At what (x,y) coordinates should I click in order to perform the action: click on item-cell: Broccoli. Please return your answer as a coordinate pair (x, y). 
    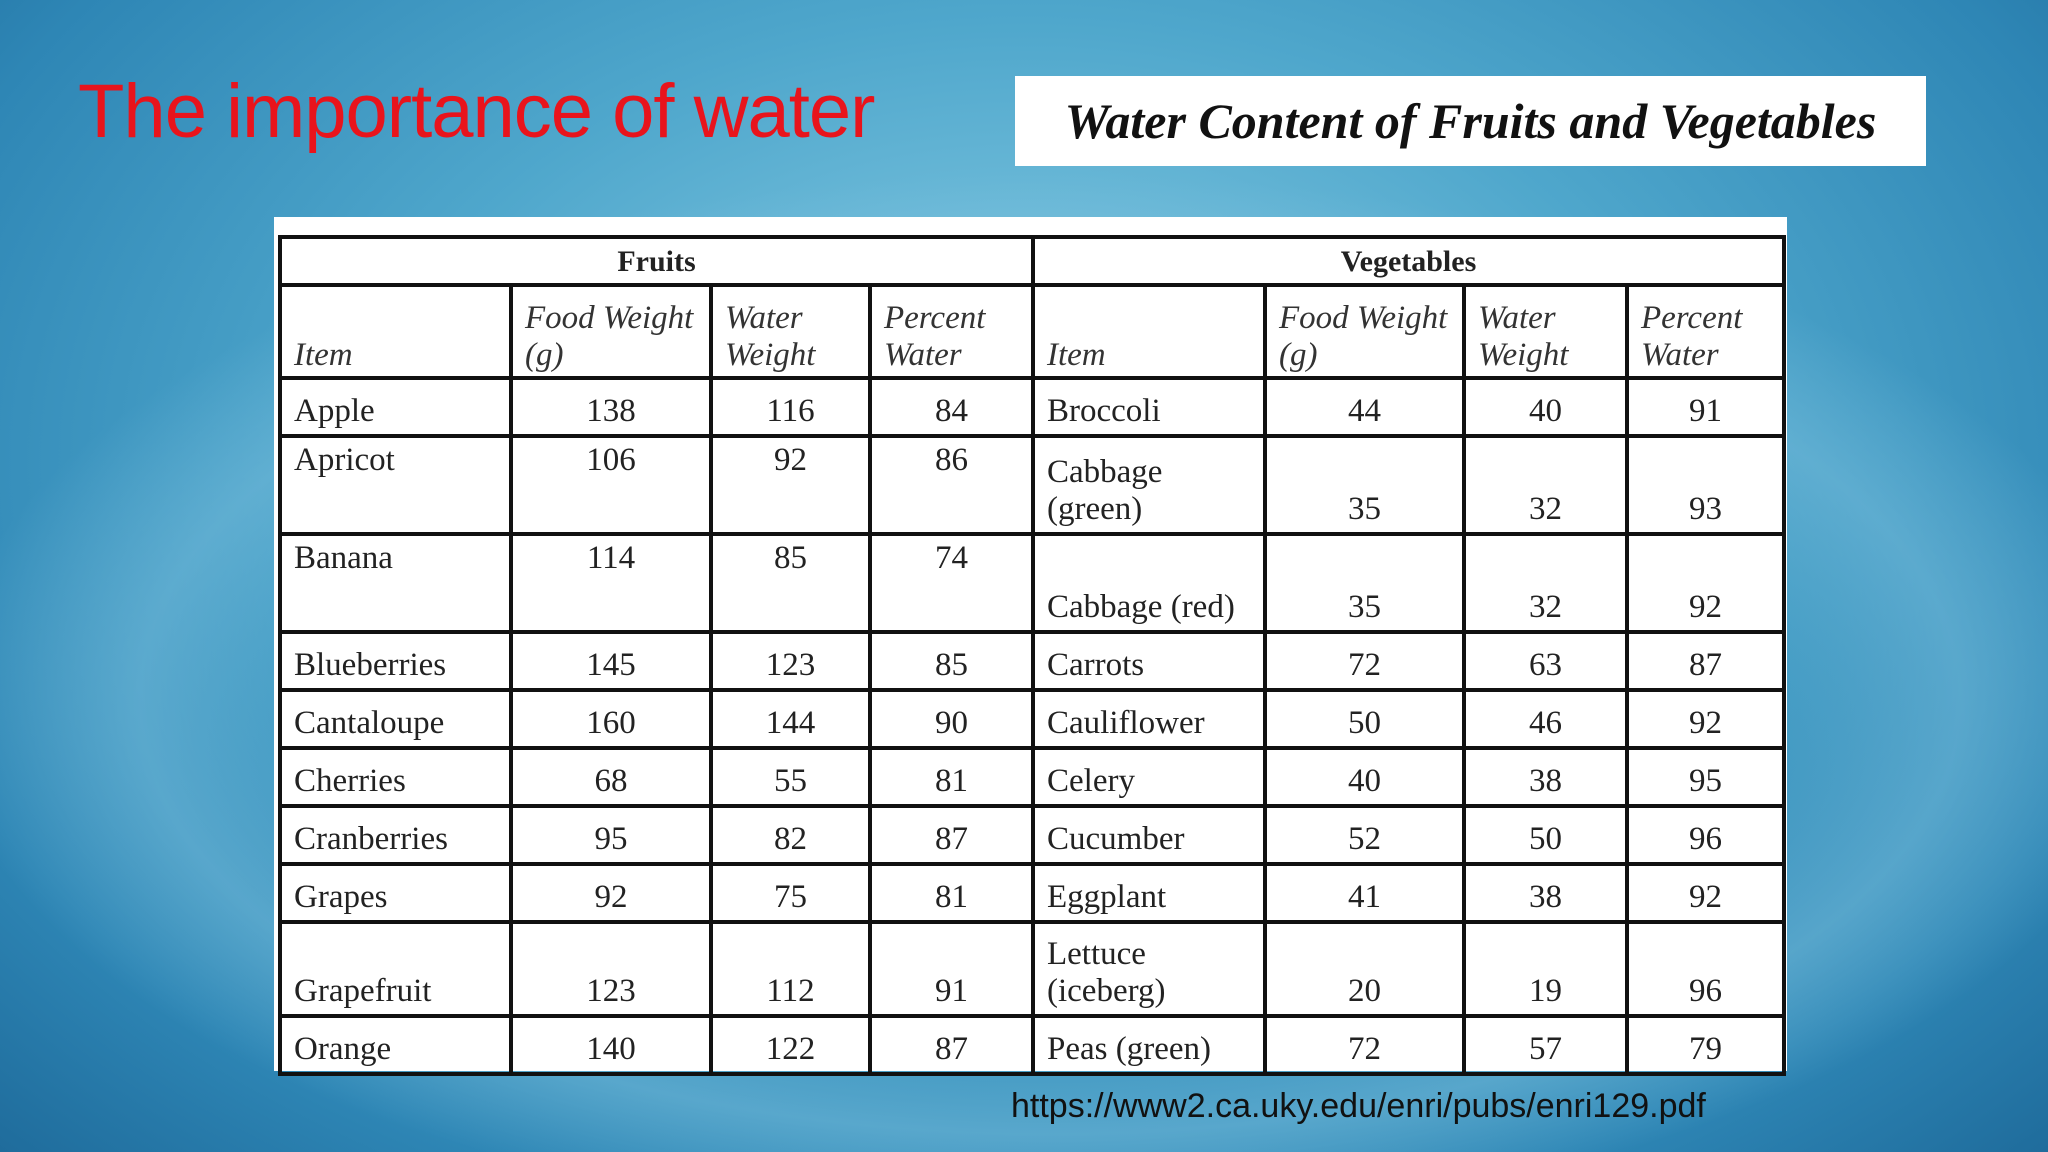
    Looking at the image, I should click on (1149, 407).